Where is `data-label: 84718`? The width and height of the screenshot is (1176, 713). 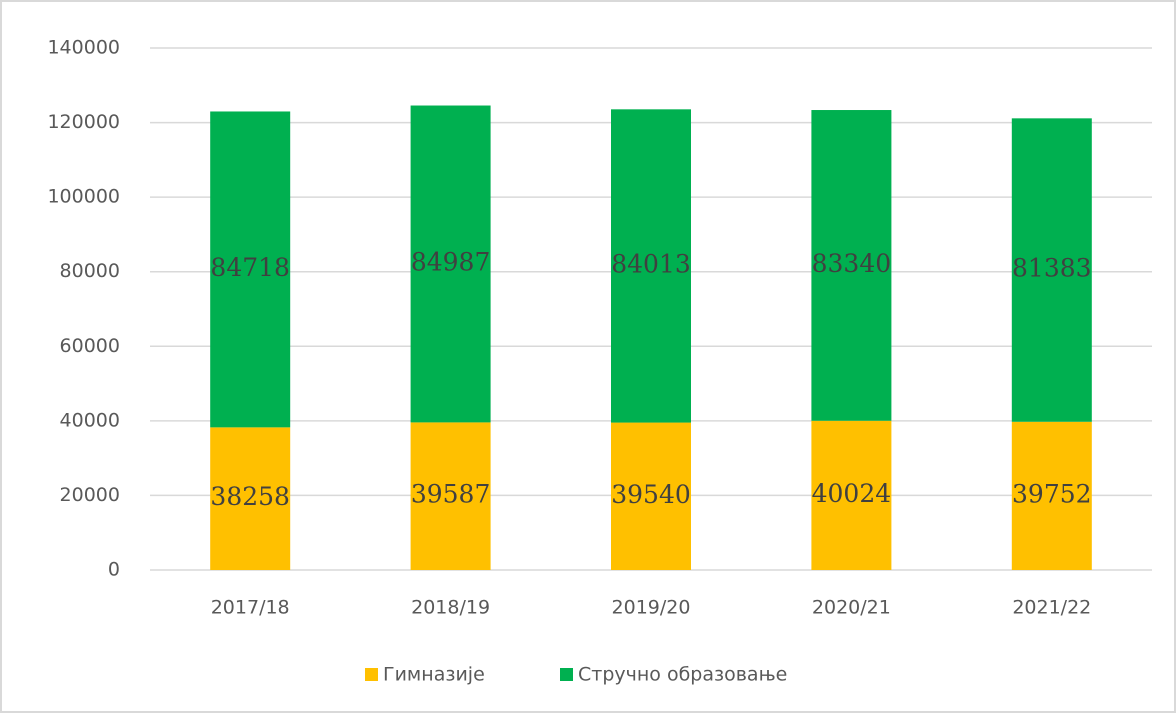
data-label: 84718 is located at coordinates (250, 267).